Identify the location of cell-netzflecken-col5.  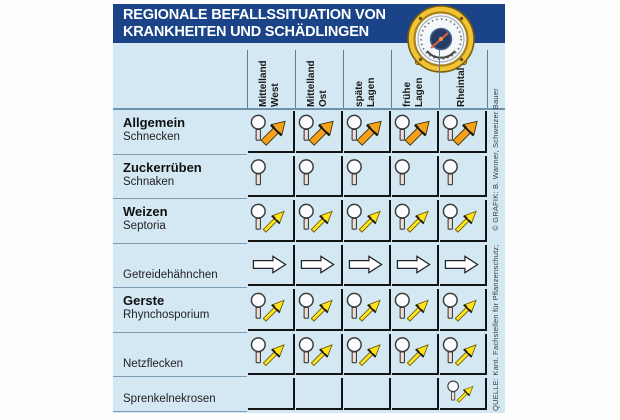
(463, 354).